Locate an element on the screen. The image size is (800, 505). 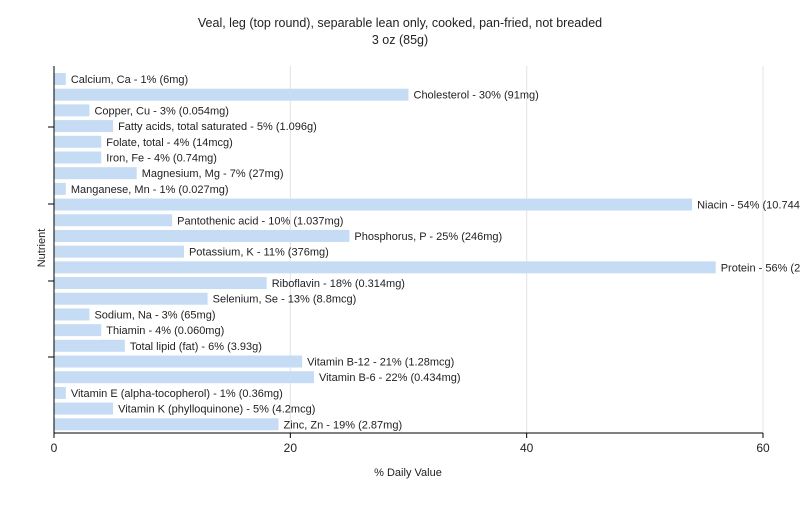
bar-label: Calcium, Ca - 1% (6mg) is located at coordinates (129, 80).